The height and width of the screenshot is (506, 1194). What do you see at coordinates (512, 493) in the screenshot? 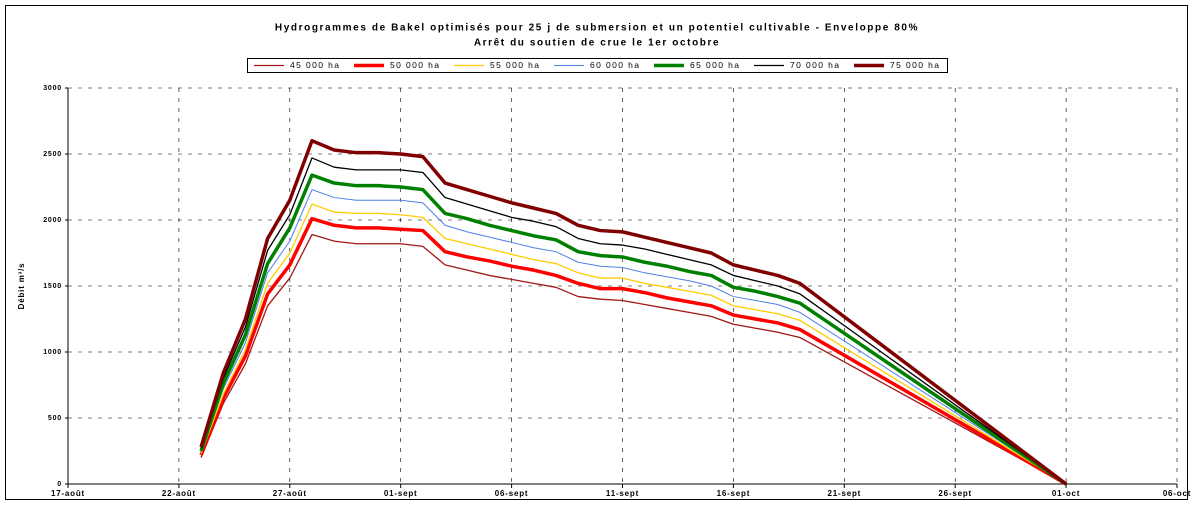
I see `x-tick-label: 06-sept` at bounding box center [512, 493].